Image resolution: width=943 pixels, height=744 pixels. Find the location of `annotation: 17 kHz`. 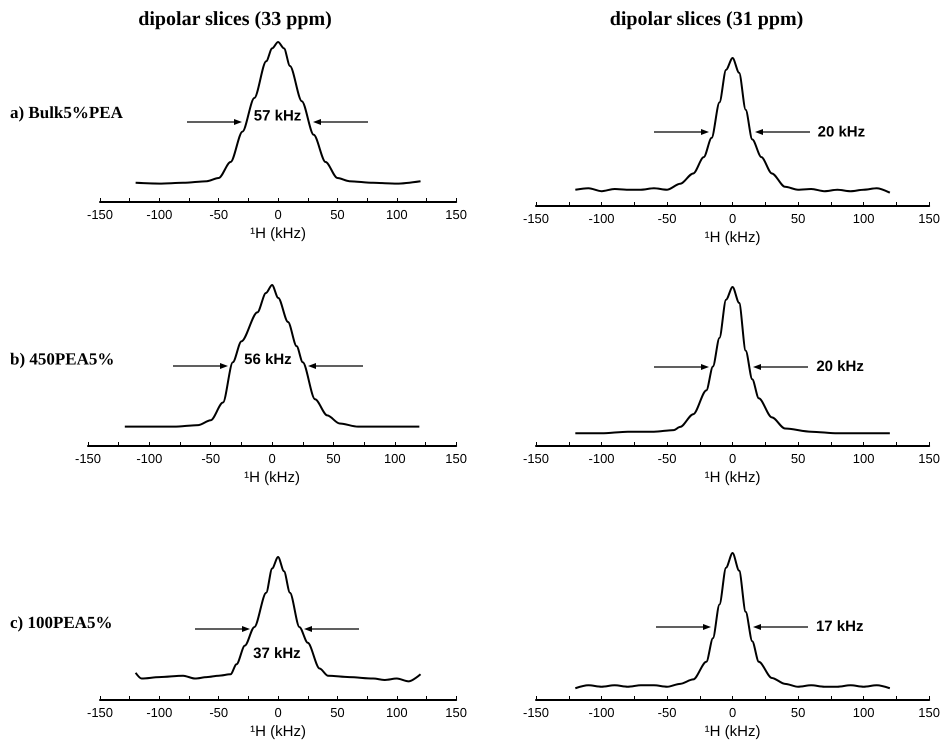

annotation: 17 kHz is located at coordinates (840, 626).